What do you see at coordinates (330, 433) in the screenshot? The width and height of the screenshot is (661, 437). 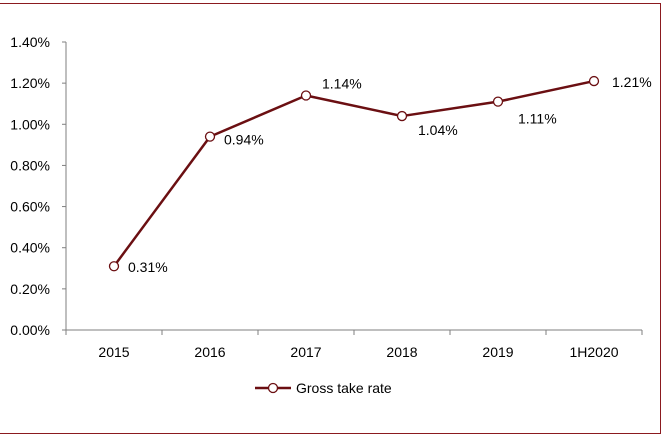 I see `frame-bottom-rule` at bounding box center [330, 433].